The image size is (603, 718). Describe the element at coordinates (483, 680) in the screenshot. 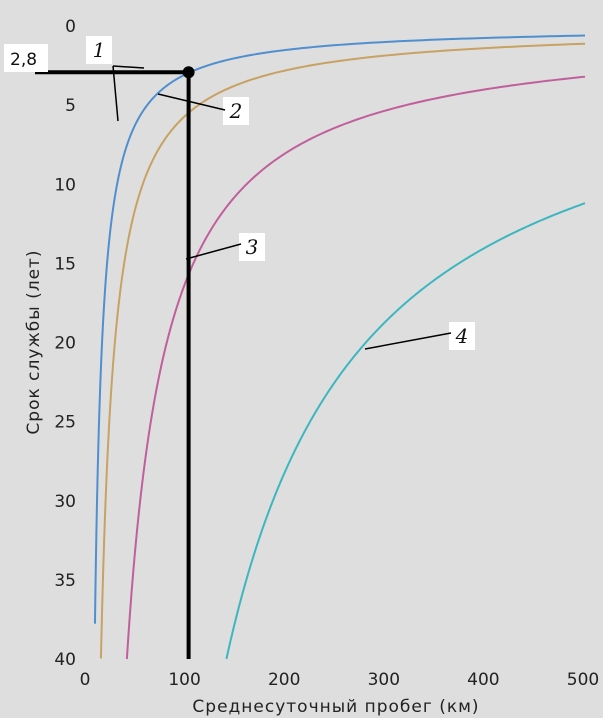

I see `x-tick-label: 400` at that location.